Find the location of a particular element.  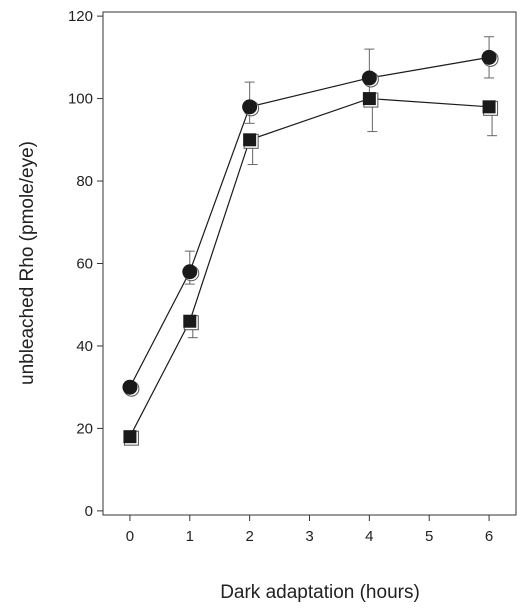

x-ticks: 0 1 2 3 4 5 6 is located at coordinates (309, 530).